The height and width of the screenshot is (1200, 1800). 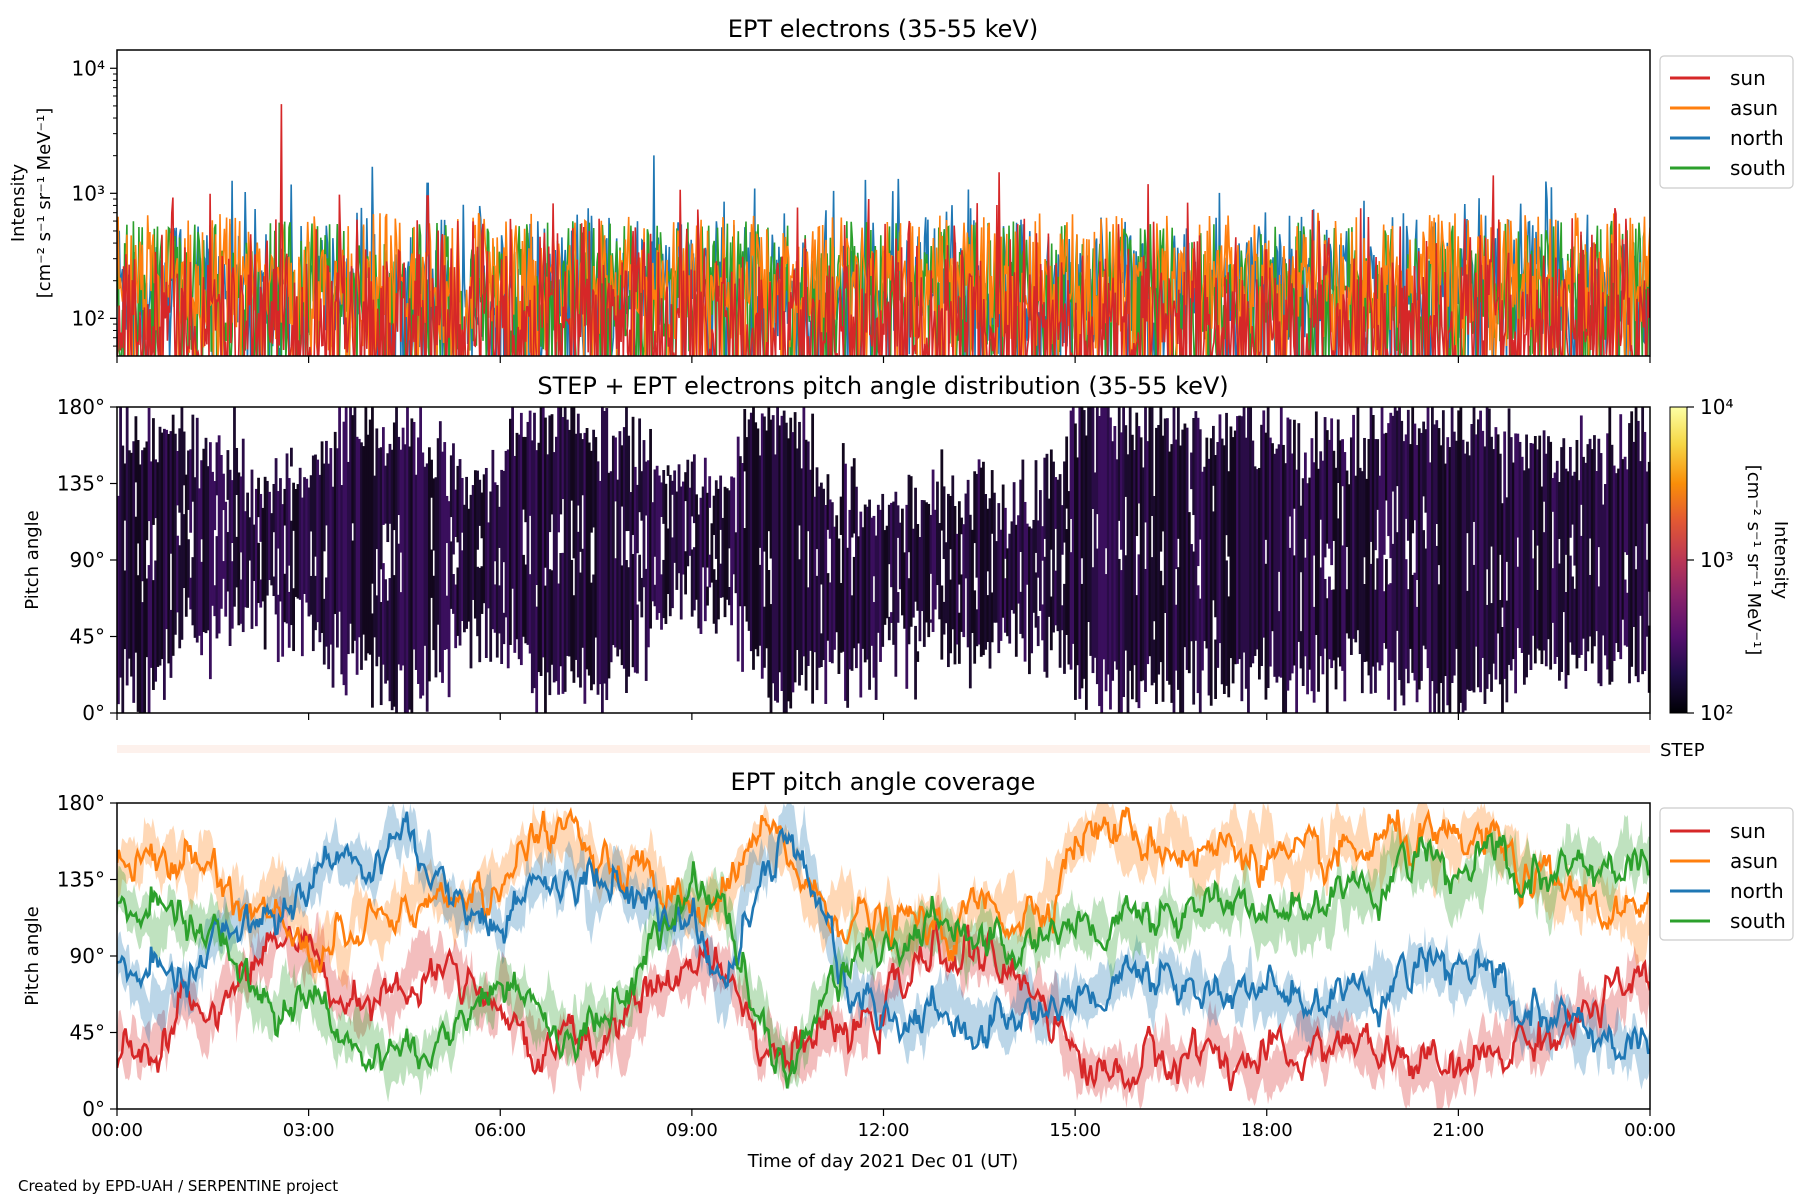 What do you see at coordinates (1757, 891) in the screenshot?
I see `coverage-legend-label-north: north` at bounding box center [1757, 891].